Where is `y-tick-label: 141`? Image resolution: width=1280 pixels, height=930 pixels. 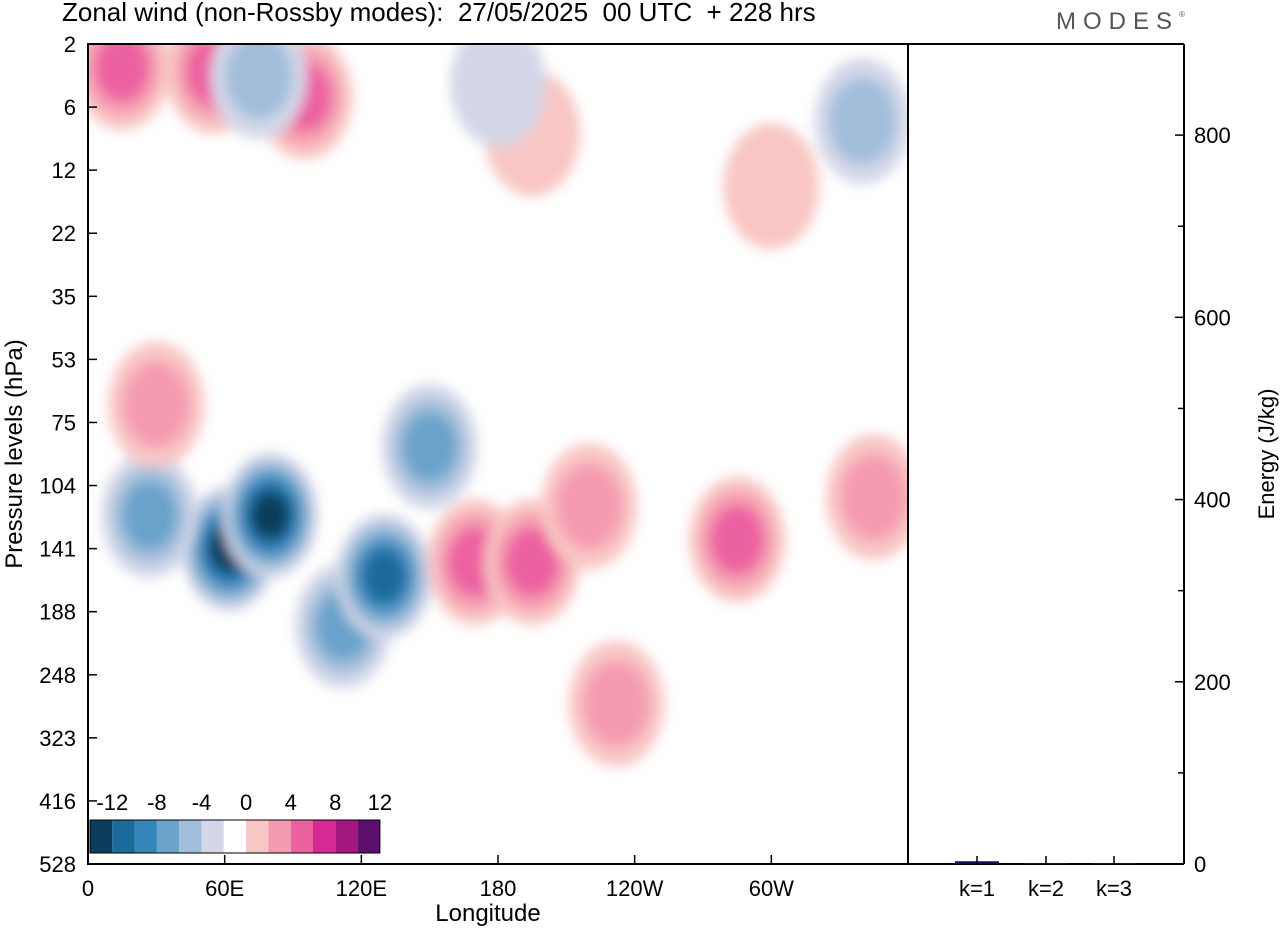 y-tick-label: 141 is located at coordinates (57, 549).